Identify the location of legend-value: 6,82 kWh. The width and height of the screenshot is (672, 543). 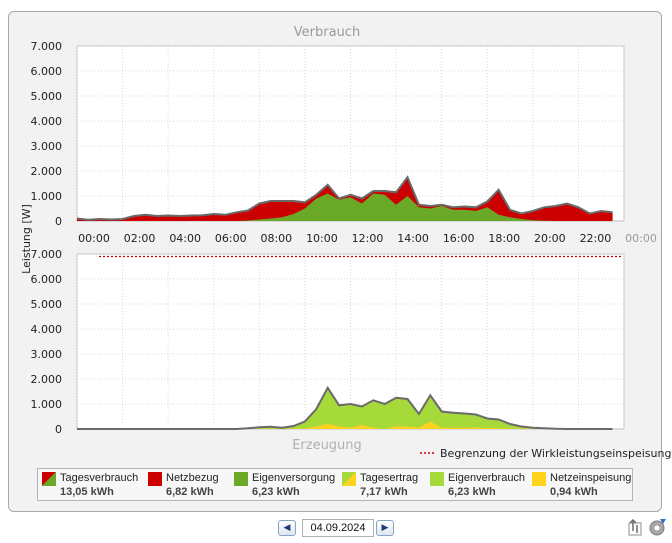
(190, 492).